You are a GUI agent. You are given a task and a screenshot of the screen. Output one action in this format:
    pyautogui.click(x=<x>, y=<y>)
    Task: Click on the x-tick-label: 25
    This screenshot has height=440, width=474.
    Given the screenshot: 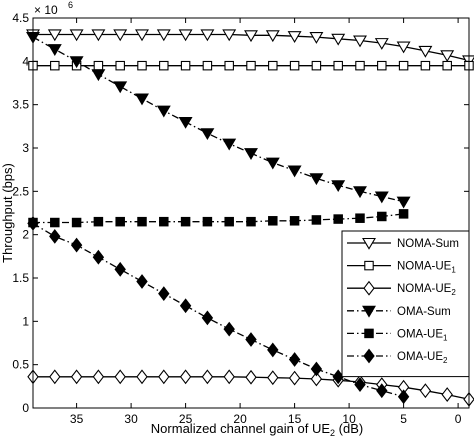 What is the action you would take?
    pyautogui.click(x=186, y=419)
    